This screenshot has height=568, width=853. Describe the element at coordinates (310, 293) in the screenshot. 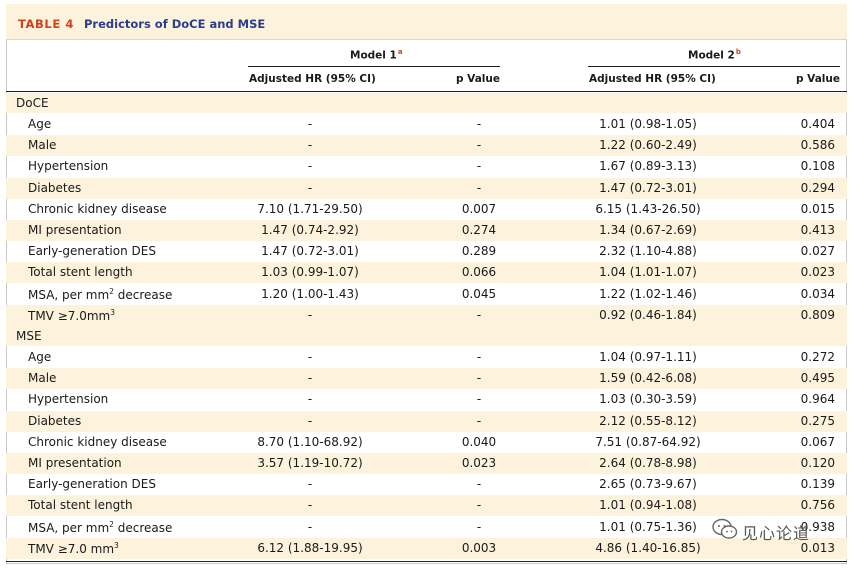

I see `model1-hr-cell: 1.20 (1.00-1.43)` at that location.